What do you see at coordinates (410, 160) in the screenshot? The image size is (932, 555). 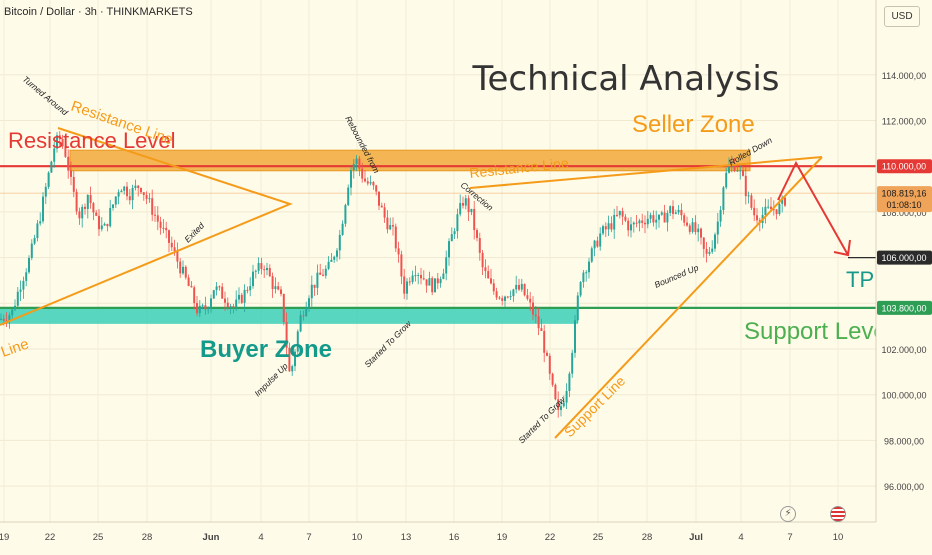 I see `seller-zone-rect` at bounding box center [410, 160].